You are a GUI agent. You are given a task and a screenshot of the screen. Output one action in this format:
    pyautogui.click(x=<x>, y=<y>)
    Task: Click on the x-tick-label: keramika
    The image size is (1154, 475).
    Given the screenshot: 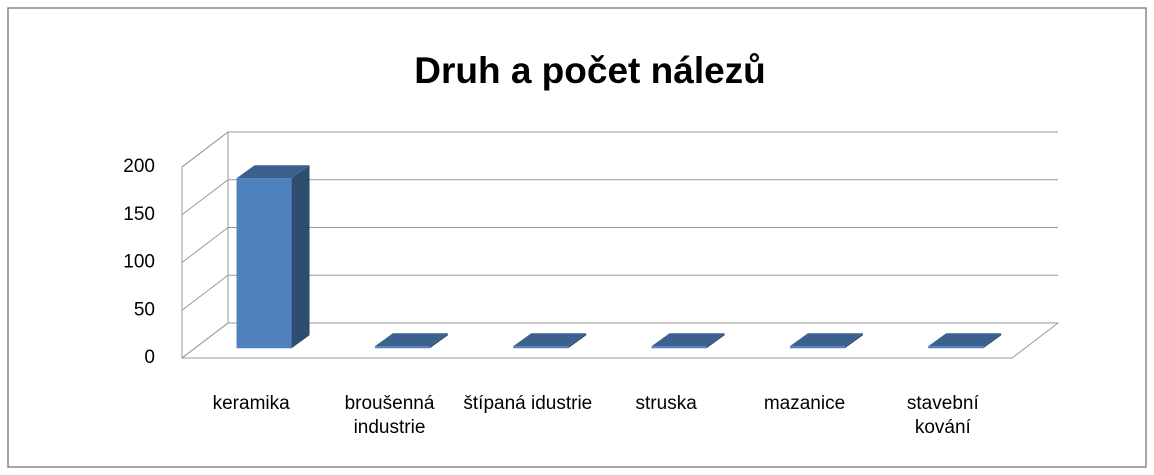 What is the action you would take?
    pyautogui.click(x=251, y=403)
    